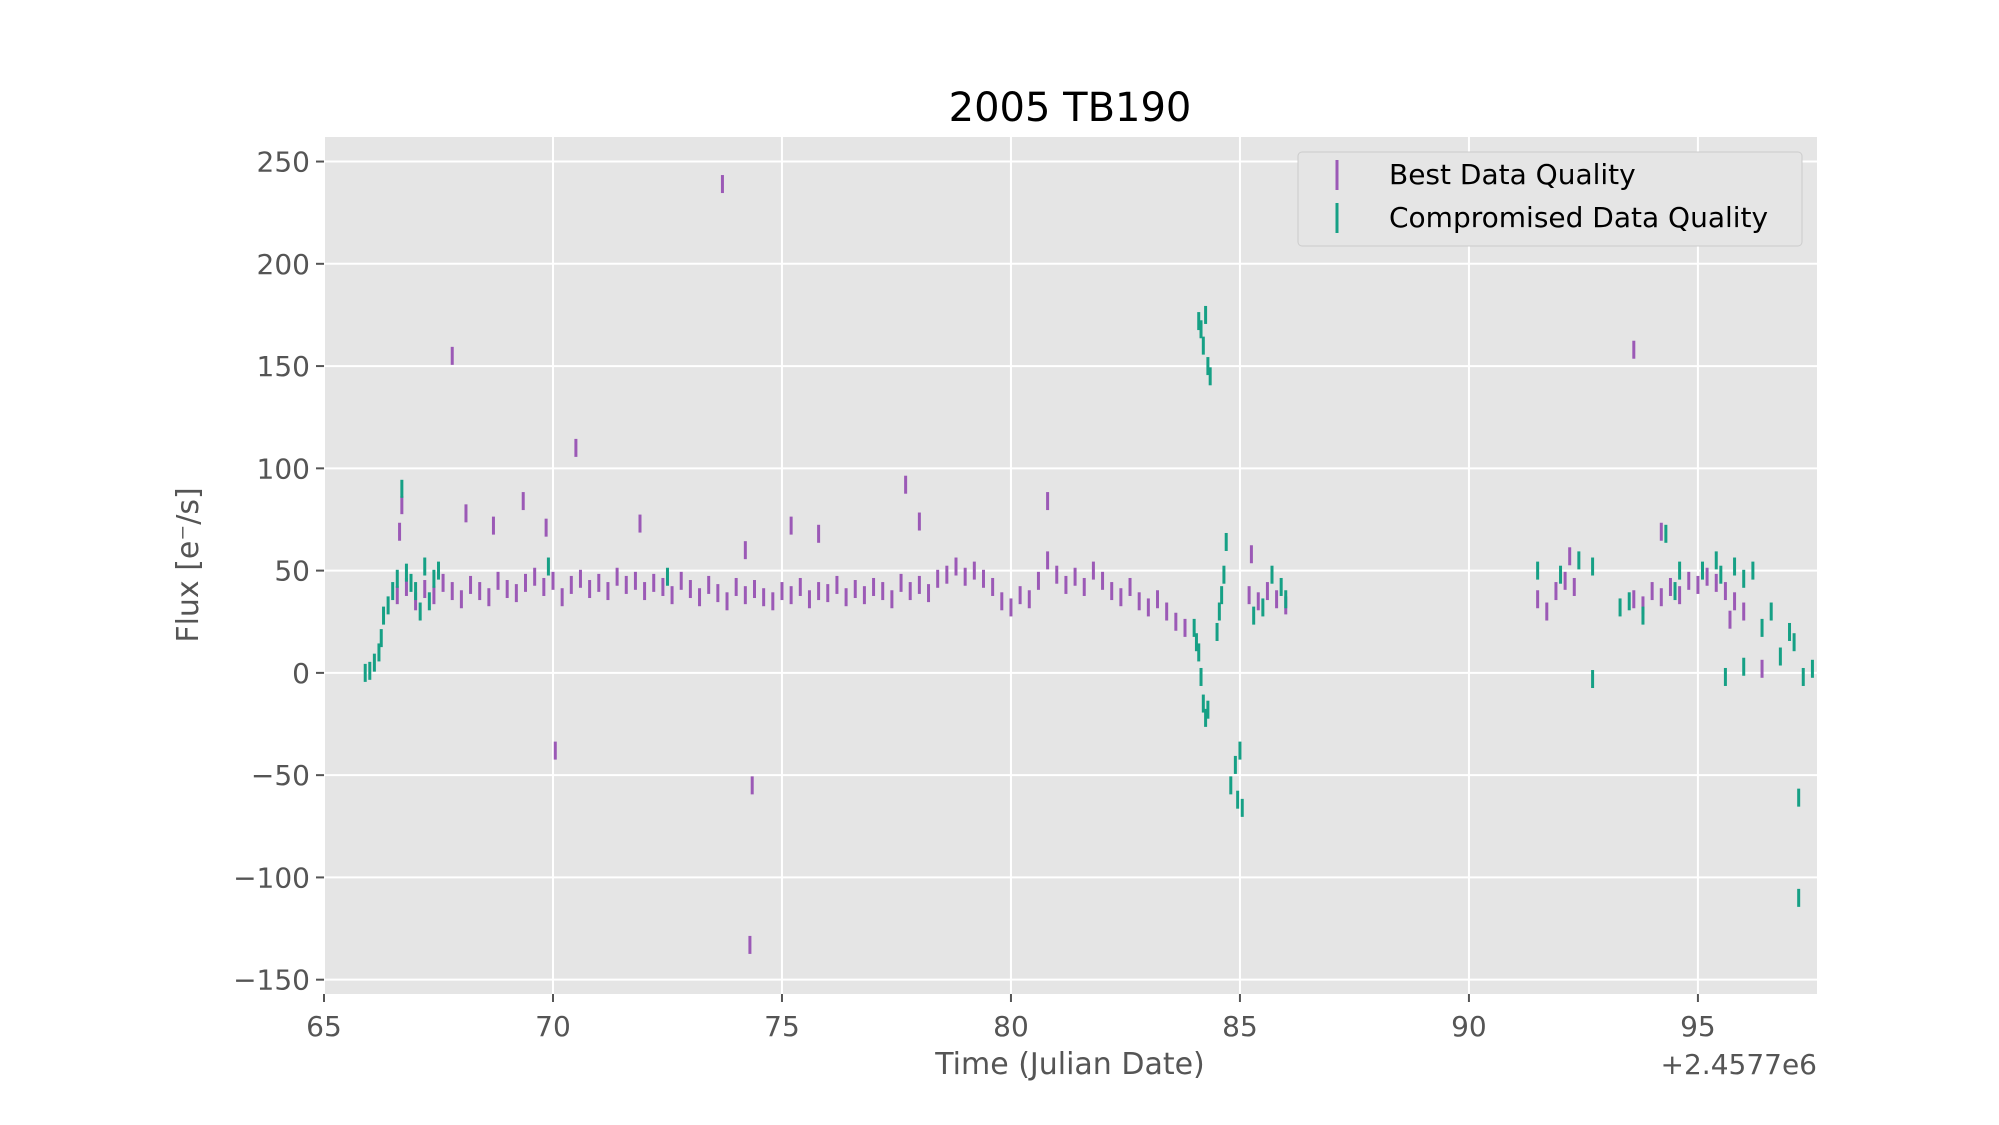 This screenshot has height=1125, width=1999. I want to click on x-tick-label: 85, so click(1240, 1026).